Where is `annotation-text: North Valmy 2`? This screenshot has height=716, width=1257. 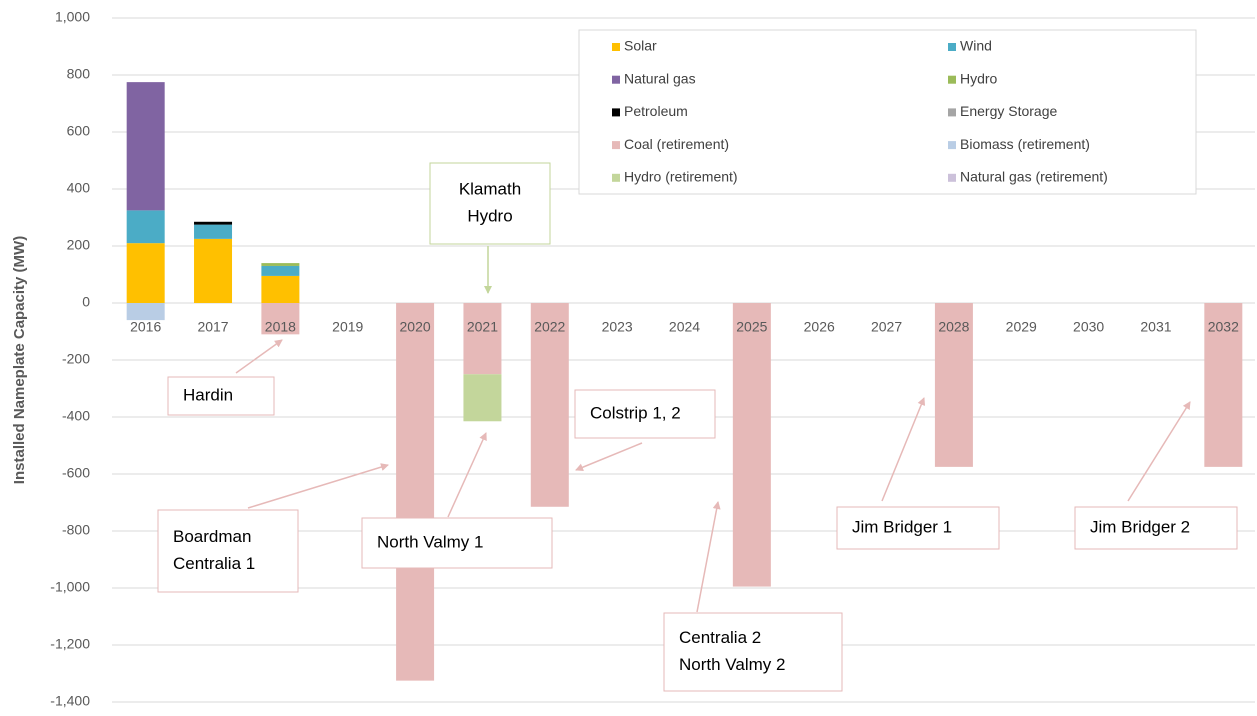
annotation-text: North Valmy 2 is located at coordinates (732, 664).